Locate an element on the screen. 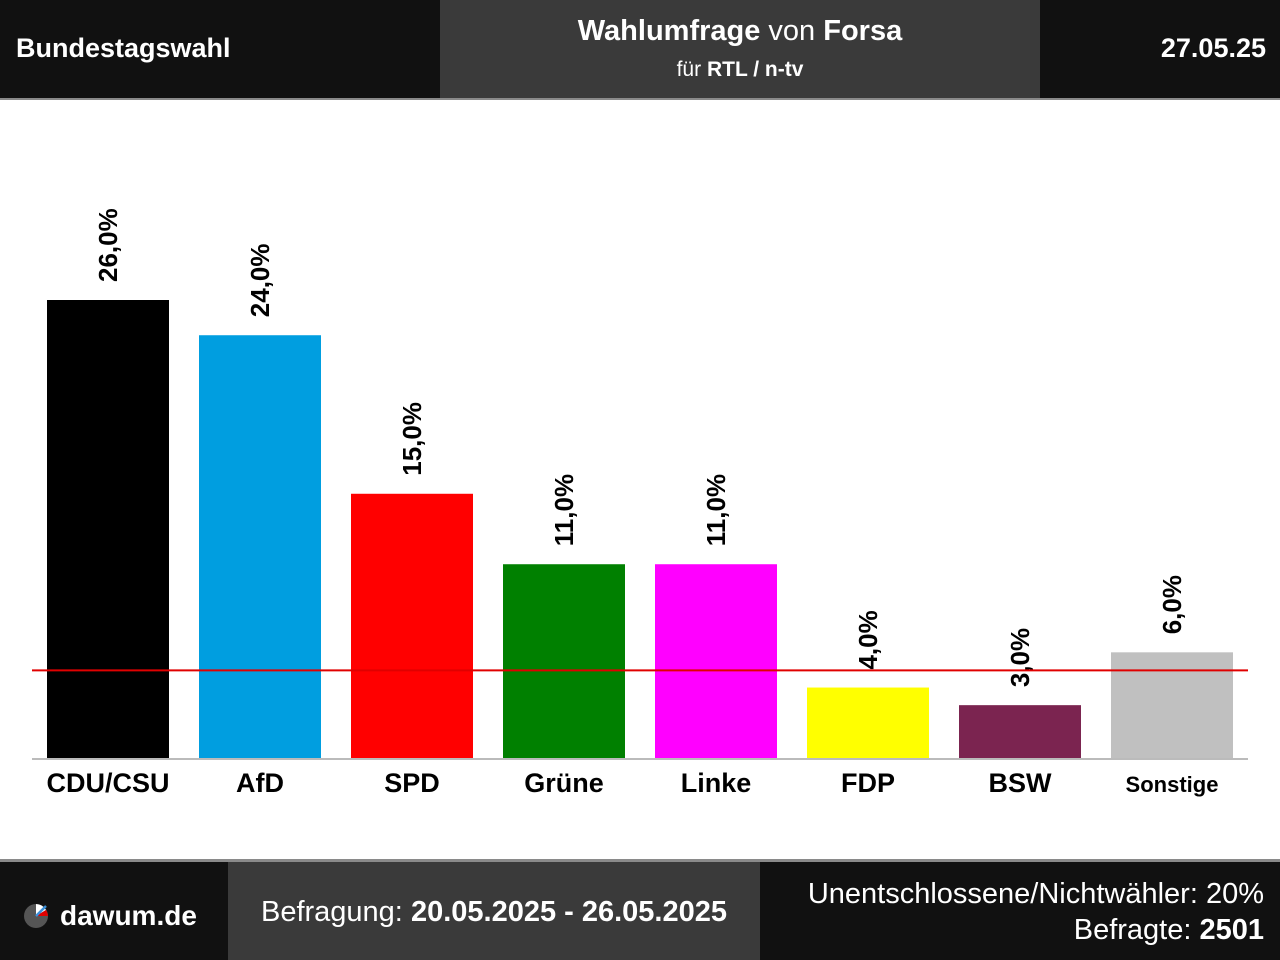  respondents-value: 2501 is located at coordinates (1231, 930).